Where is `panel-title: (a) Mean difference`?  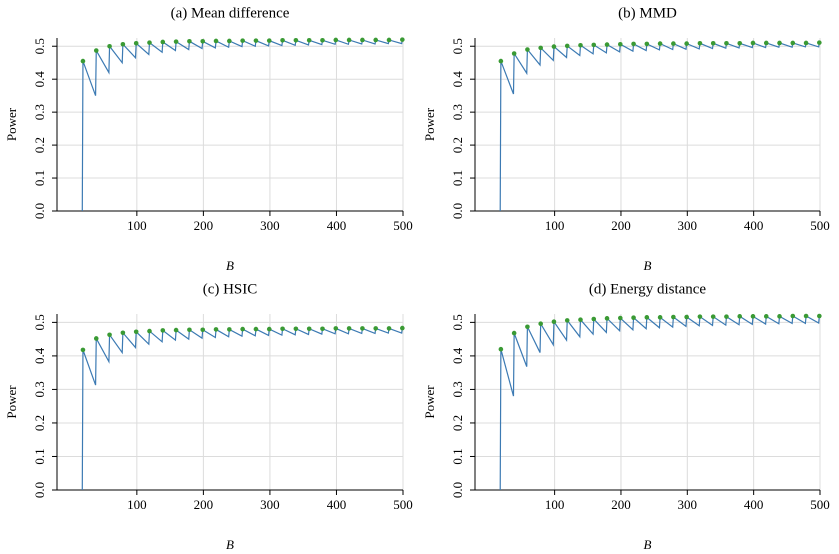 panel-title: (a) Mean difference is located at coordinates (230, 13).